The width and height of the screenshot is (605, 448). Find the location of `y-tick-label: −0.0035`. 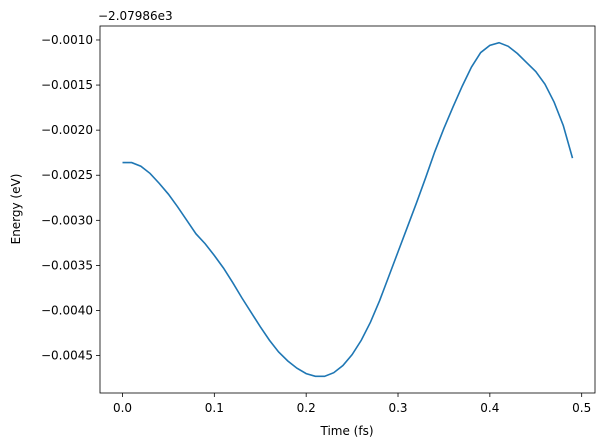

y-tick-label: −0.0035 is located at coordinates (67, 265).